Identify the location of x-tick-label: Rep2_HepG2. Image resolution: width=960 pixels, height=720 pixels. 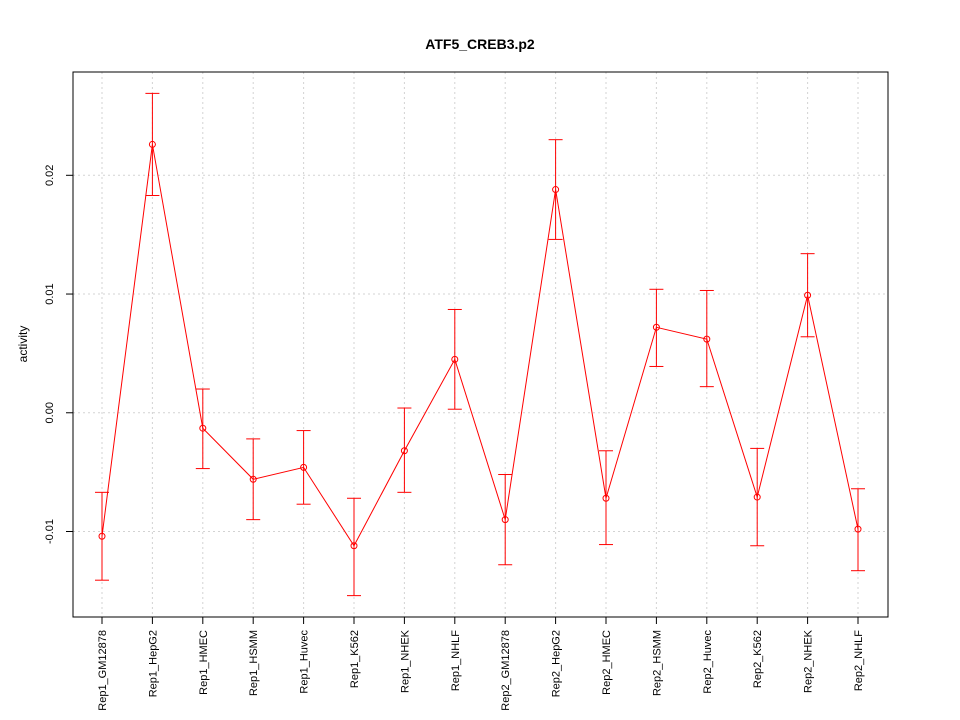
(557, 663).